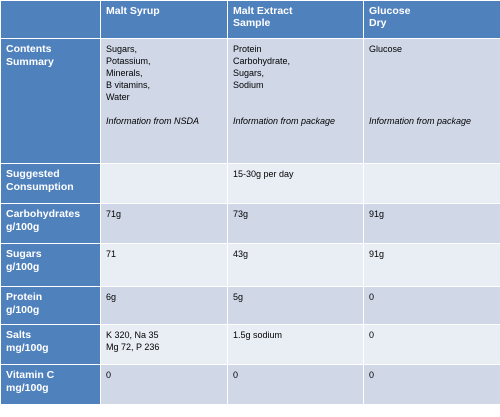 The image size is (500, 417). Describe the element at coordinates (164, 19) in the screenshot. I see `column-header-malt-syrup: Malt Syrup` at that location.